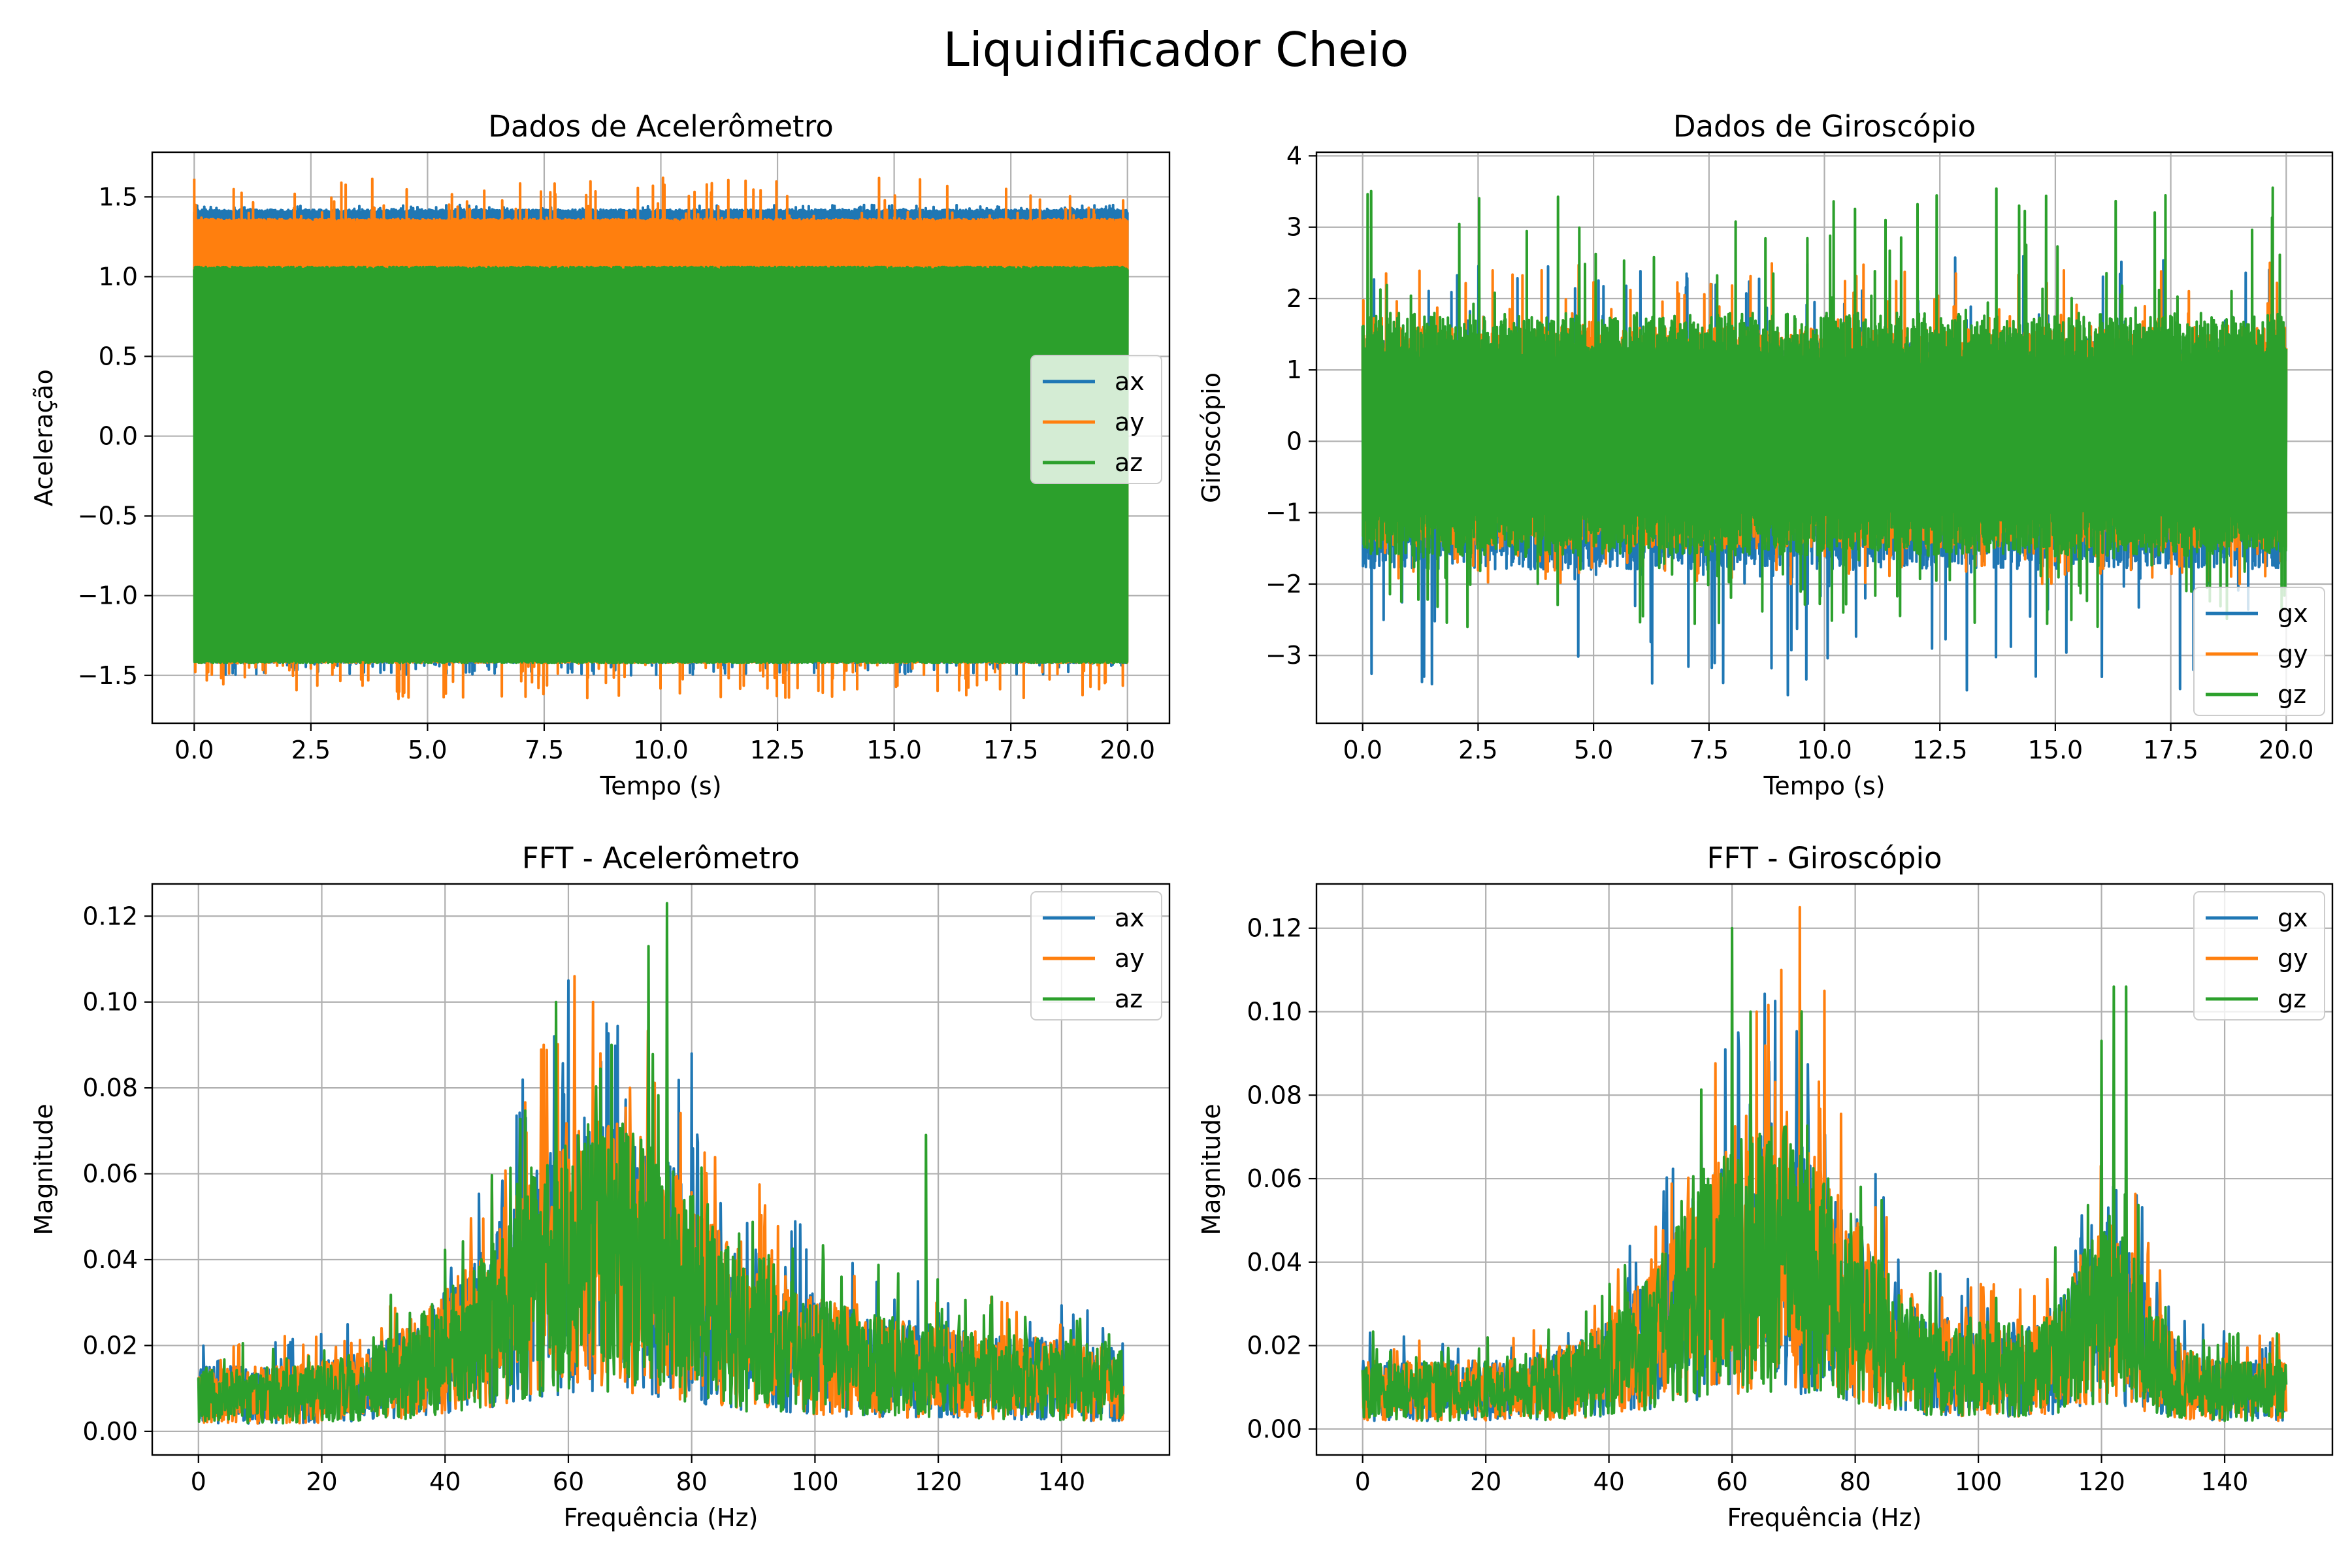 The height and width of the screenshot is (1568, 2352). Describe the element at coordinates (1824, 750) in the screenshot. I see `x-tick-label: 10.0` at that location.